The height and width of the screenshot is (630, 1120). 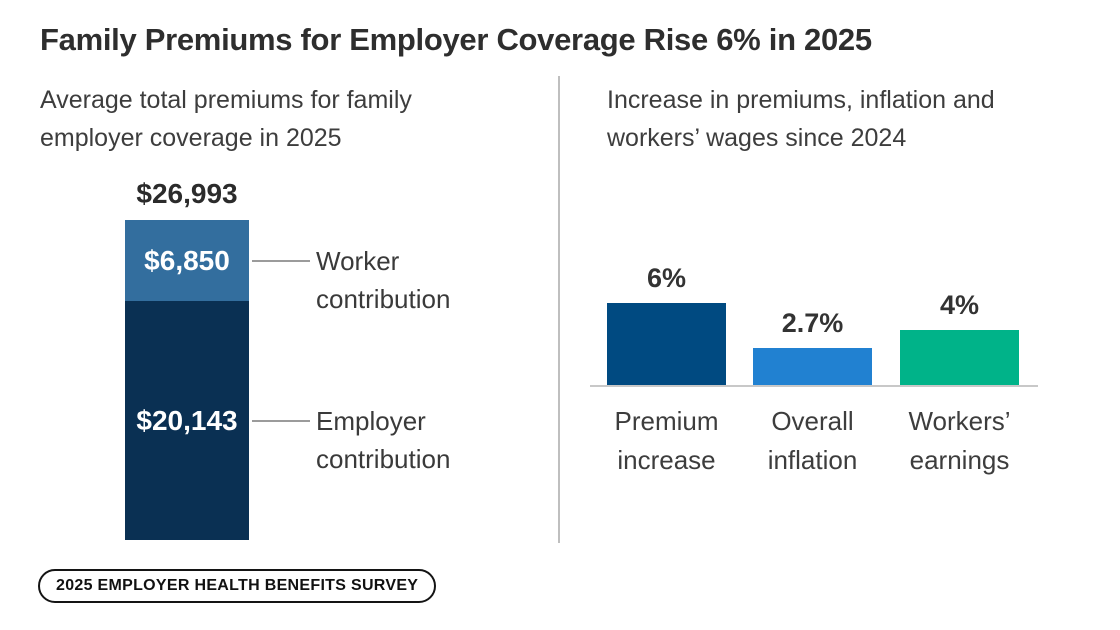 I want to click on employer-contribution-label: Employer contribution, so click(x=383, y=440).